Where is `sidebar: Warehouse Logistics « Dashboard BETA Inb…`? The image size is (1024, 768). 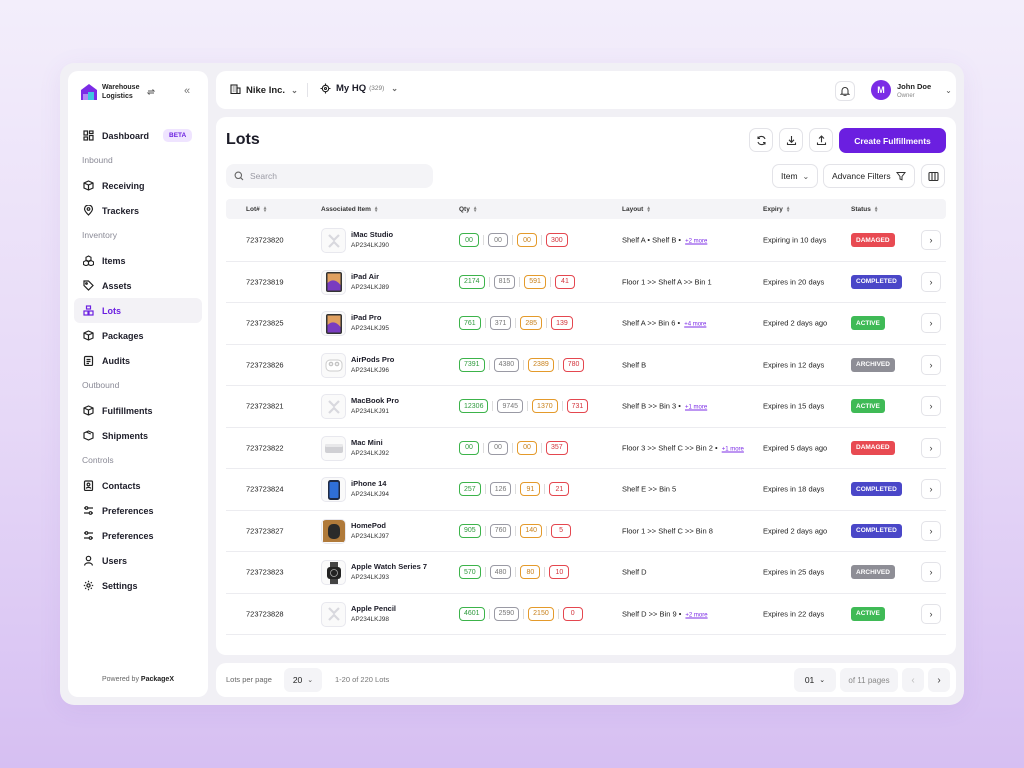
sidebar: Warehouse Logistics « Dashboard BETA Inb… is located at coordinates (138, 384).